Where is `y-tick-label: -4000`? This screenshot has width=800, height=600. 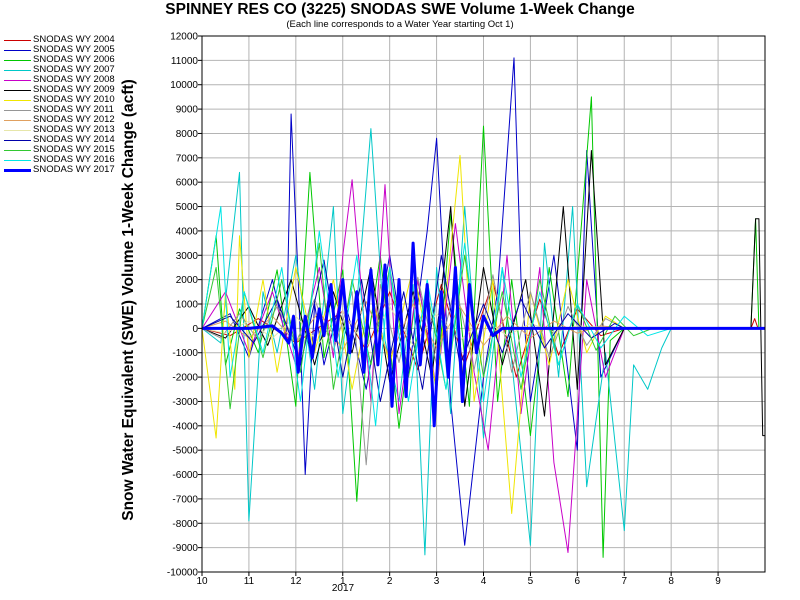
y-tick-label: -4000 is located at coordinates (185, 426).